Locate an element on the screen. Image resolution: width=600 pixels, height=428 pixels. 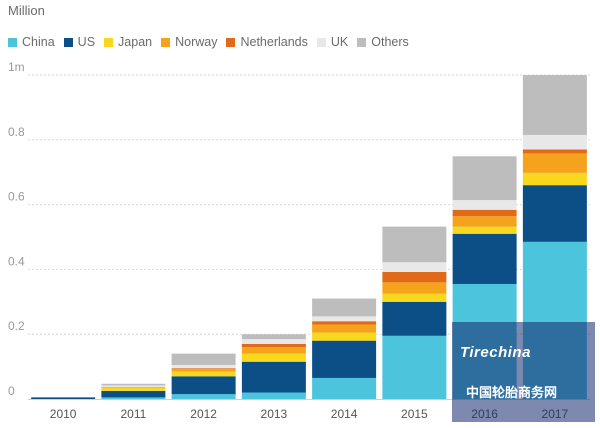
bar-segment-japan-2014 is located at coordinates (344, 336).